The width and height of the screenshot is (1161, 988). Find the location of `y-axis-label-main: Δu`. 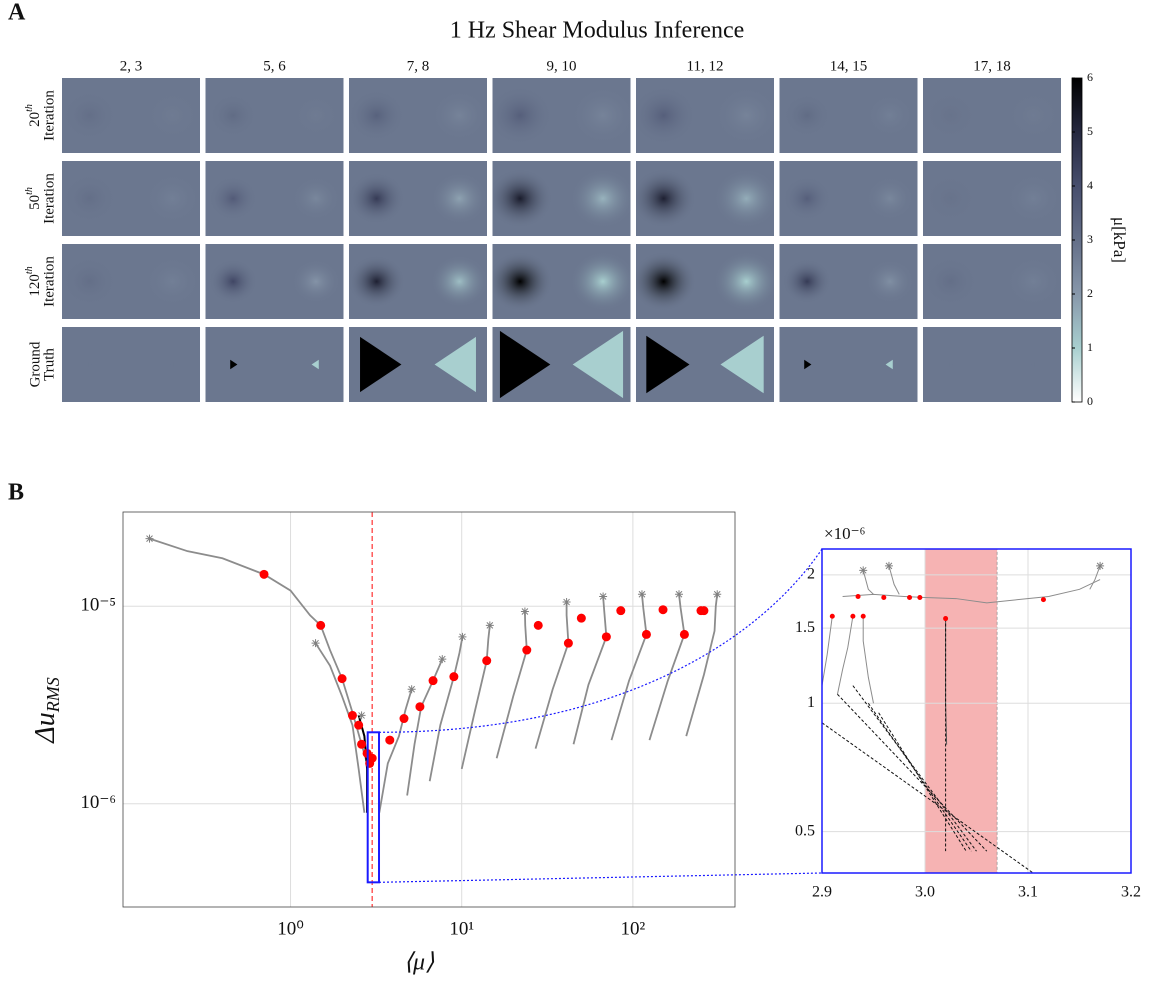

y-axis-label-main: Δu is located at coordinates (45, 727).